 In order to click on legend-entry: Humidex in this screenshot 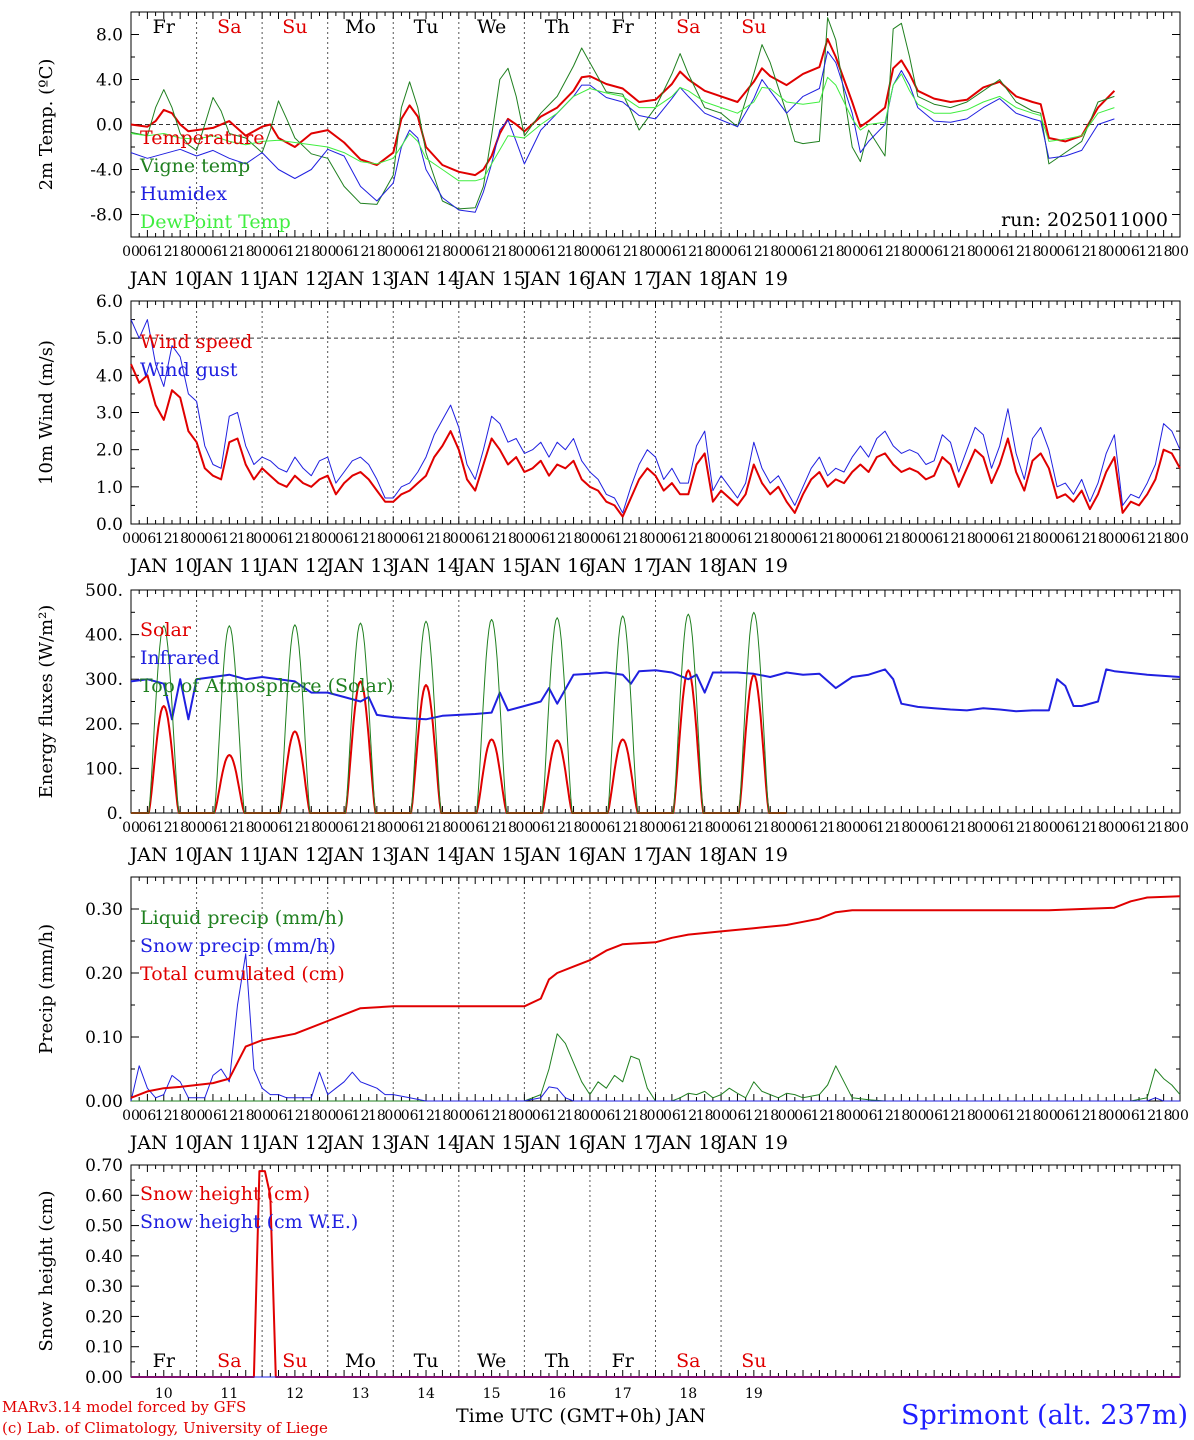, I will do `click(183, 194)`.